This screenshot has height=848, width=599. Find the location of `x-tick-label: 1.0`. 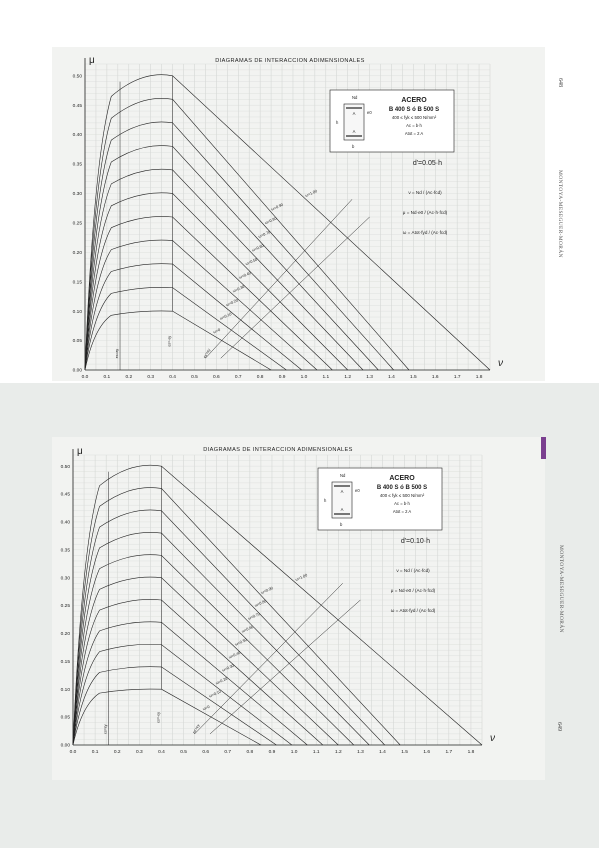

x-tick-label: 1.0 is located at coordinates (294, 752).